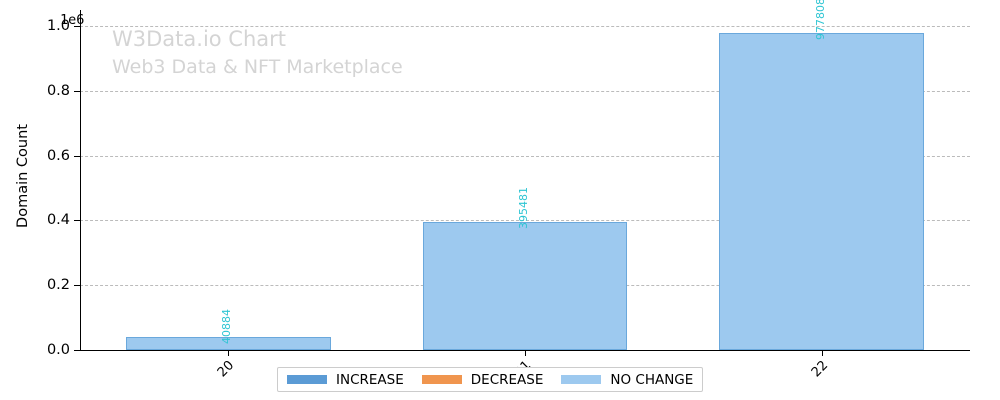  I want to click on legend-label: DECREASE, so click(507, 379).